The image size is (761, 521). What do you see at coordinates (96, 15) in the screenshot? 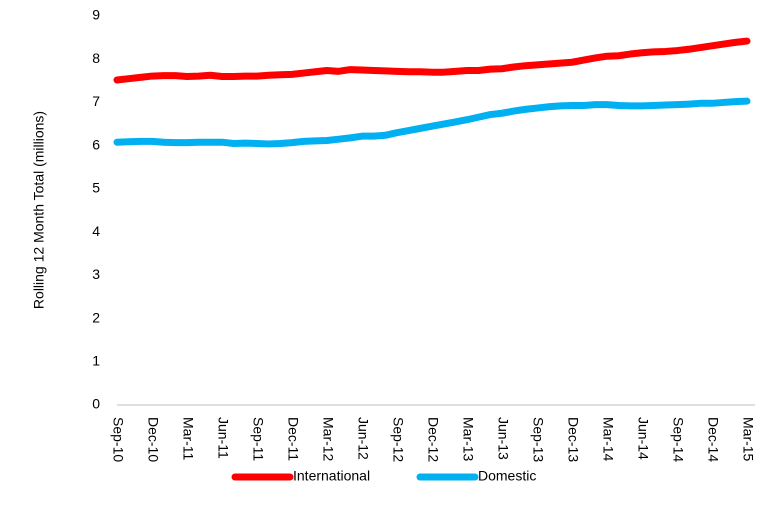
I see `y-tick-label: 9` at bounding box center [96, 15].